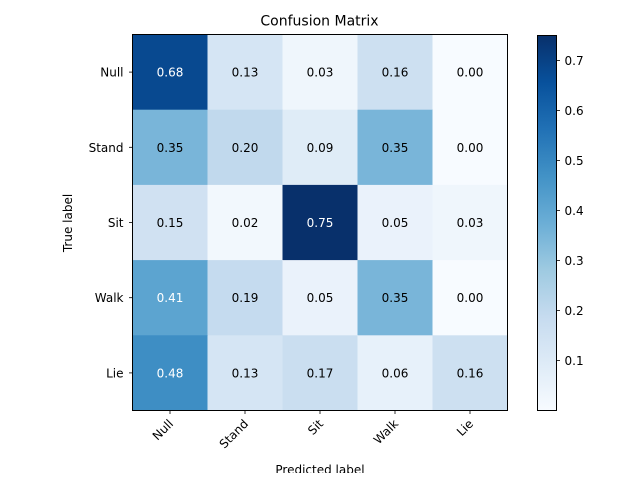 This screenshot has height=478, width=640. What do you see at coordinates (234, 434) in the screenshot?
I see `x-tick-label: Stand` at bounding box center [234, 434].